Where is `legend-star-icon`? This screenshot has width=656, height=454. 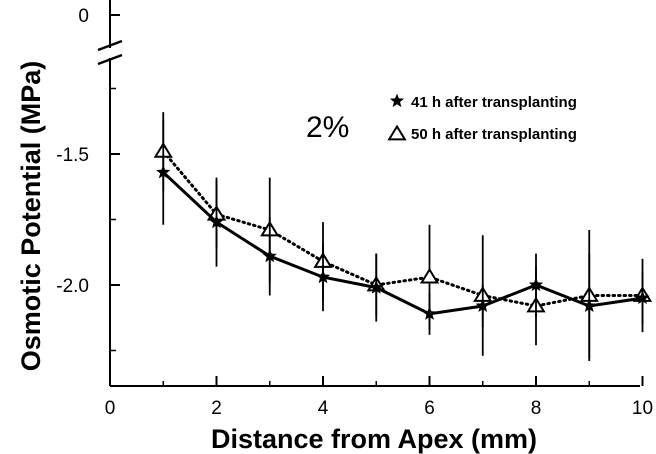 legend-star-icon is located at coordinates (397, 100).